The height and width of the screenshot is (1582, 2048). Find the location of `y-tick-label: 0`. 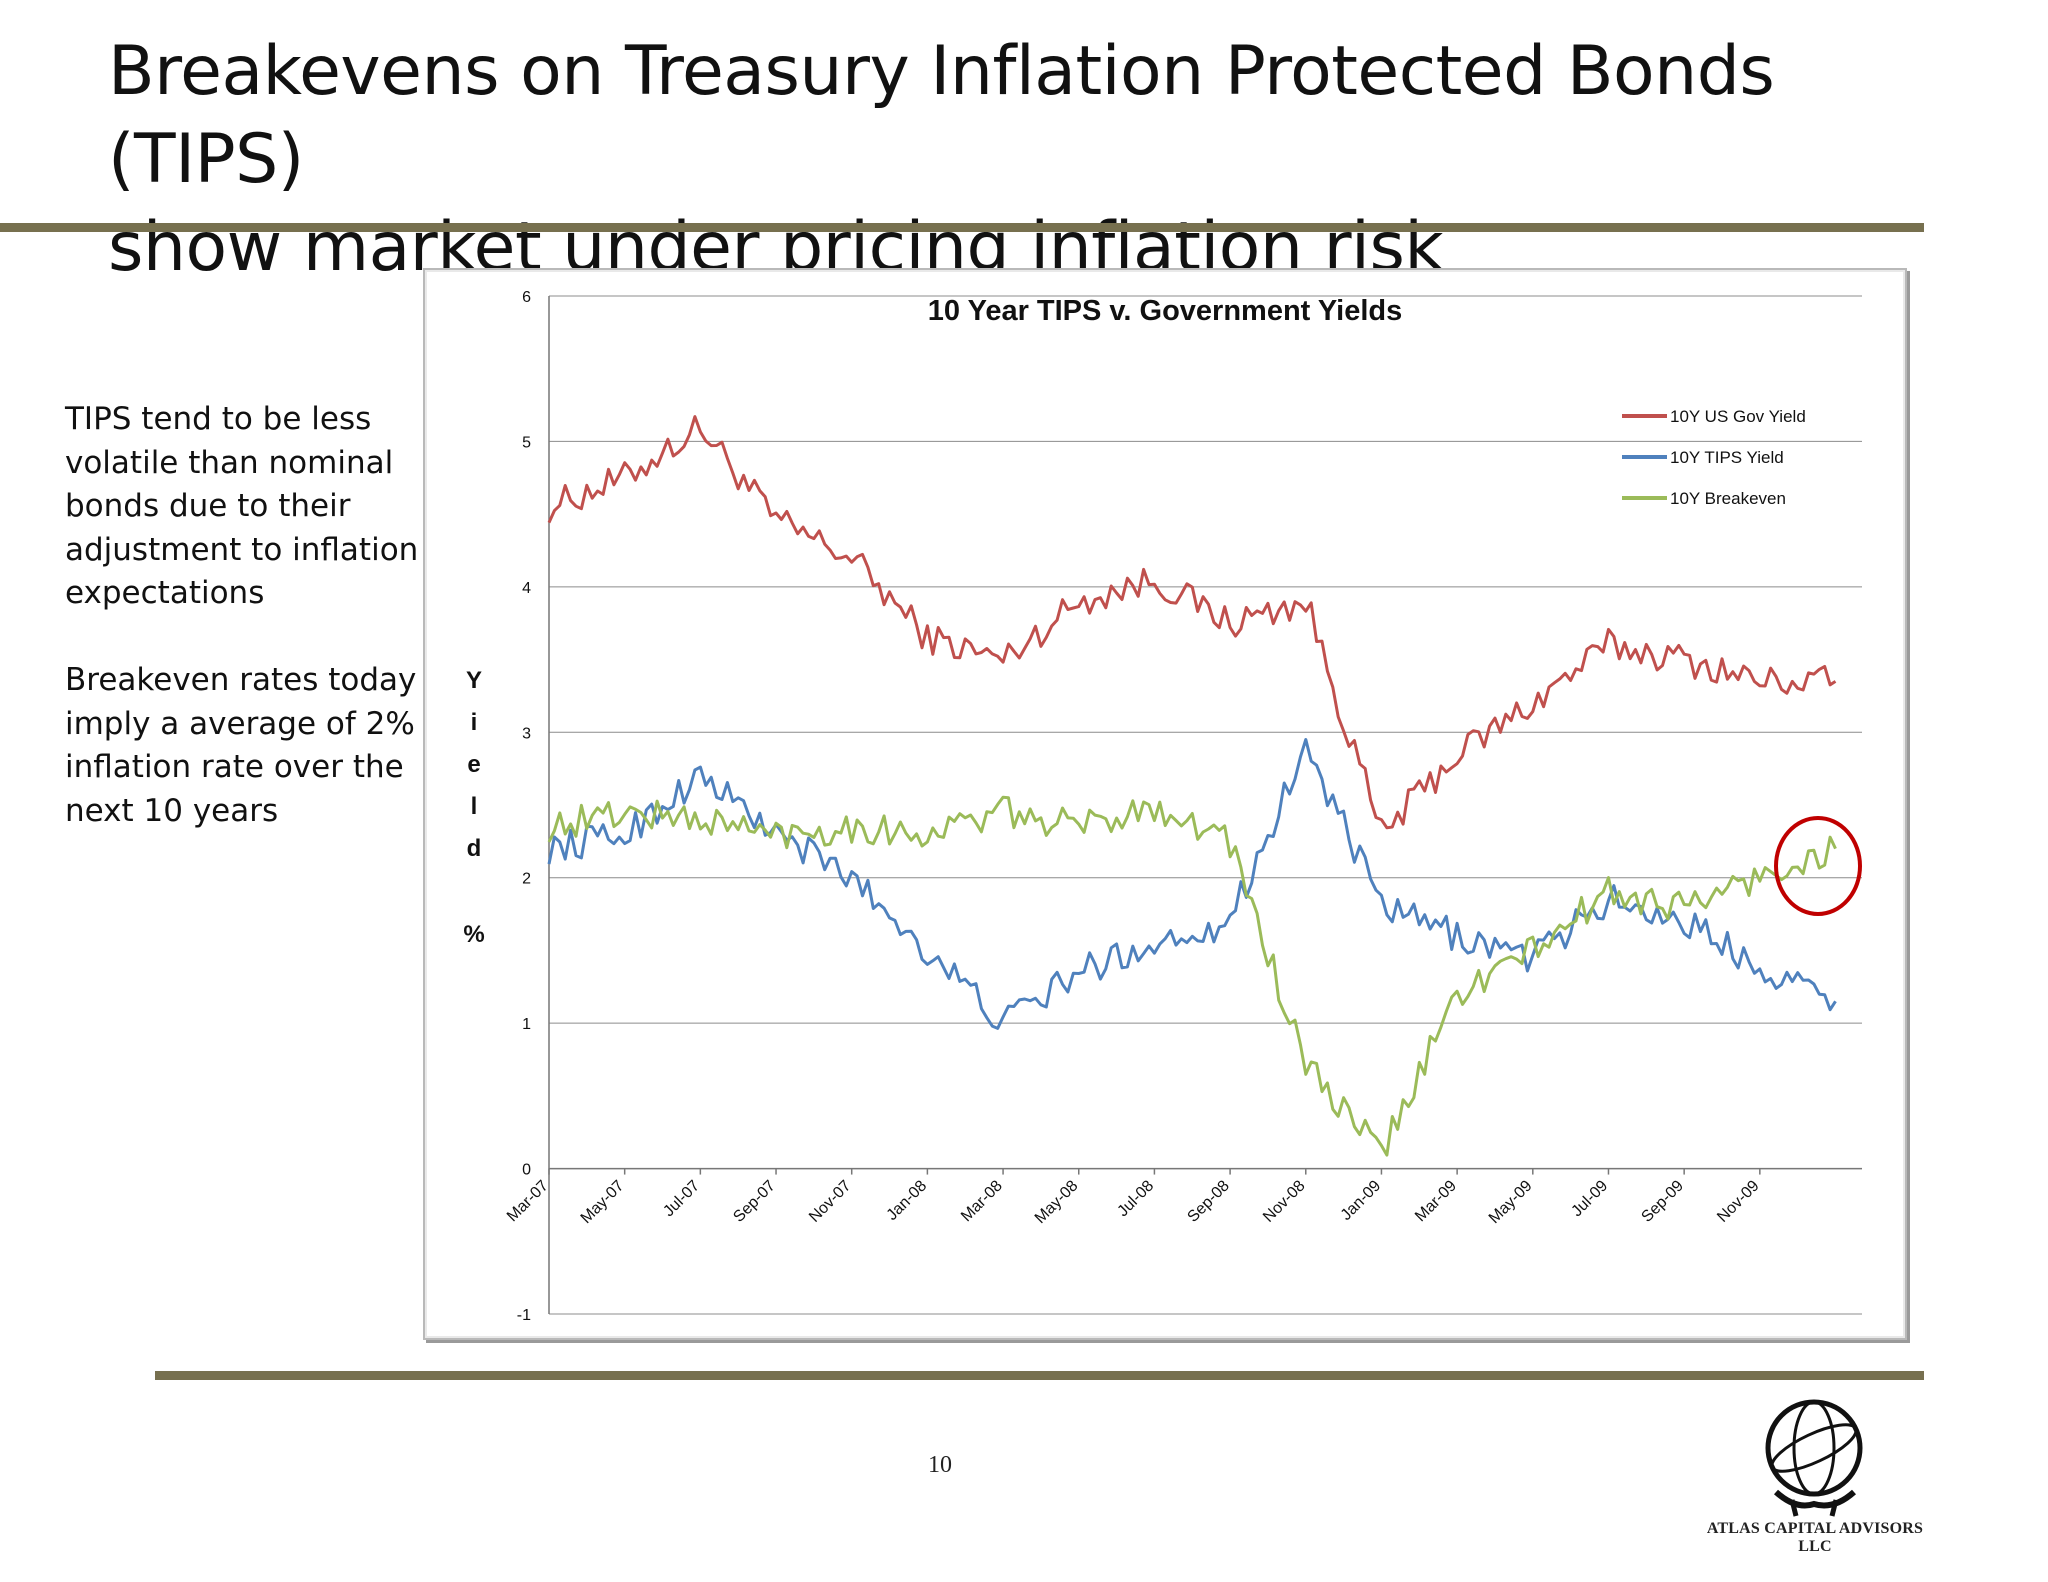

y-tick-label: 0 is located at coordinates (526, 1170).